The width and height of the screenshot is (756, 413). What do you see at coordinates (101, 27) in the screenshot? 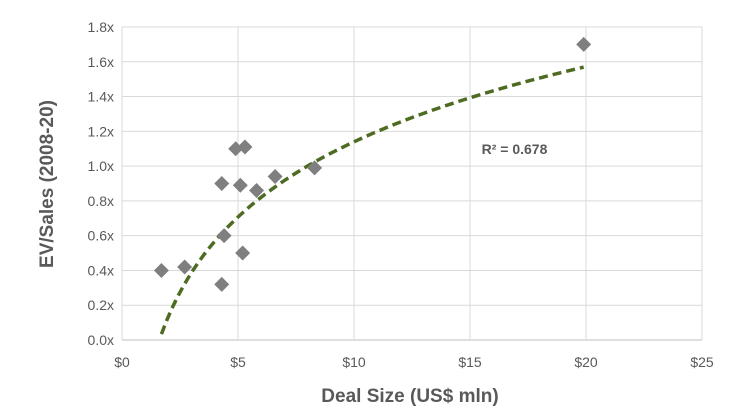
I see `y-tick-label: 1.8x` at bounding box center [101, 27].